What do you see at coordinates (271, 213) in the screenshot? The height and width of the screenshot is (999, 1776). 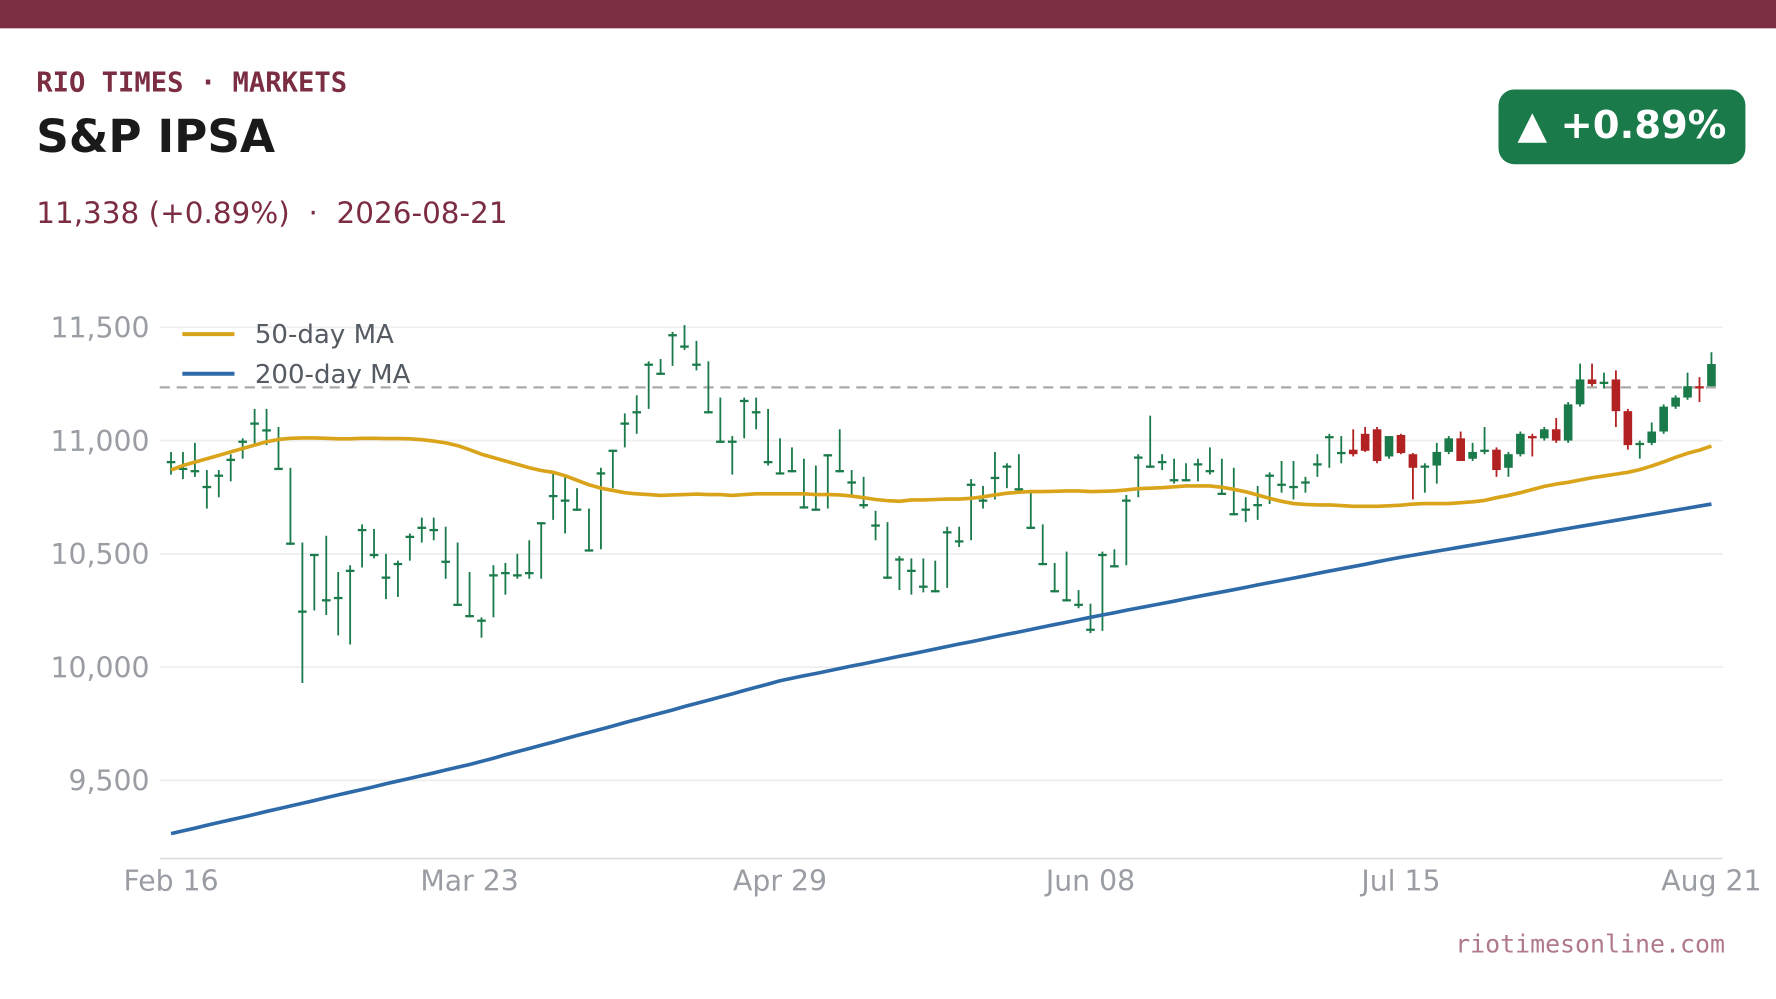 I see `subtitle: 11,338 (+0.89%) · 2026-08-21` at bounding box center [271, 213].